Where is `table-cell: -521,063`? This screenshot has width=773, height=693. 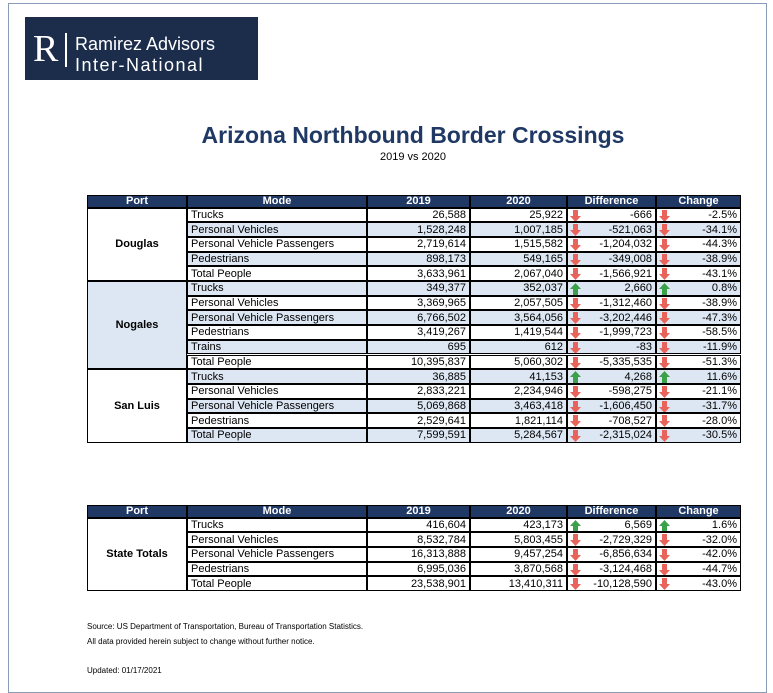 table-cell: -521,063 is located at coordinates (611, 229).